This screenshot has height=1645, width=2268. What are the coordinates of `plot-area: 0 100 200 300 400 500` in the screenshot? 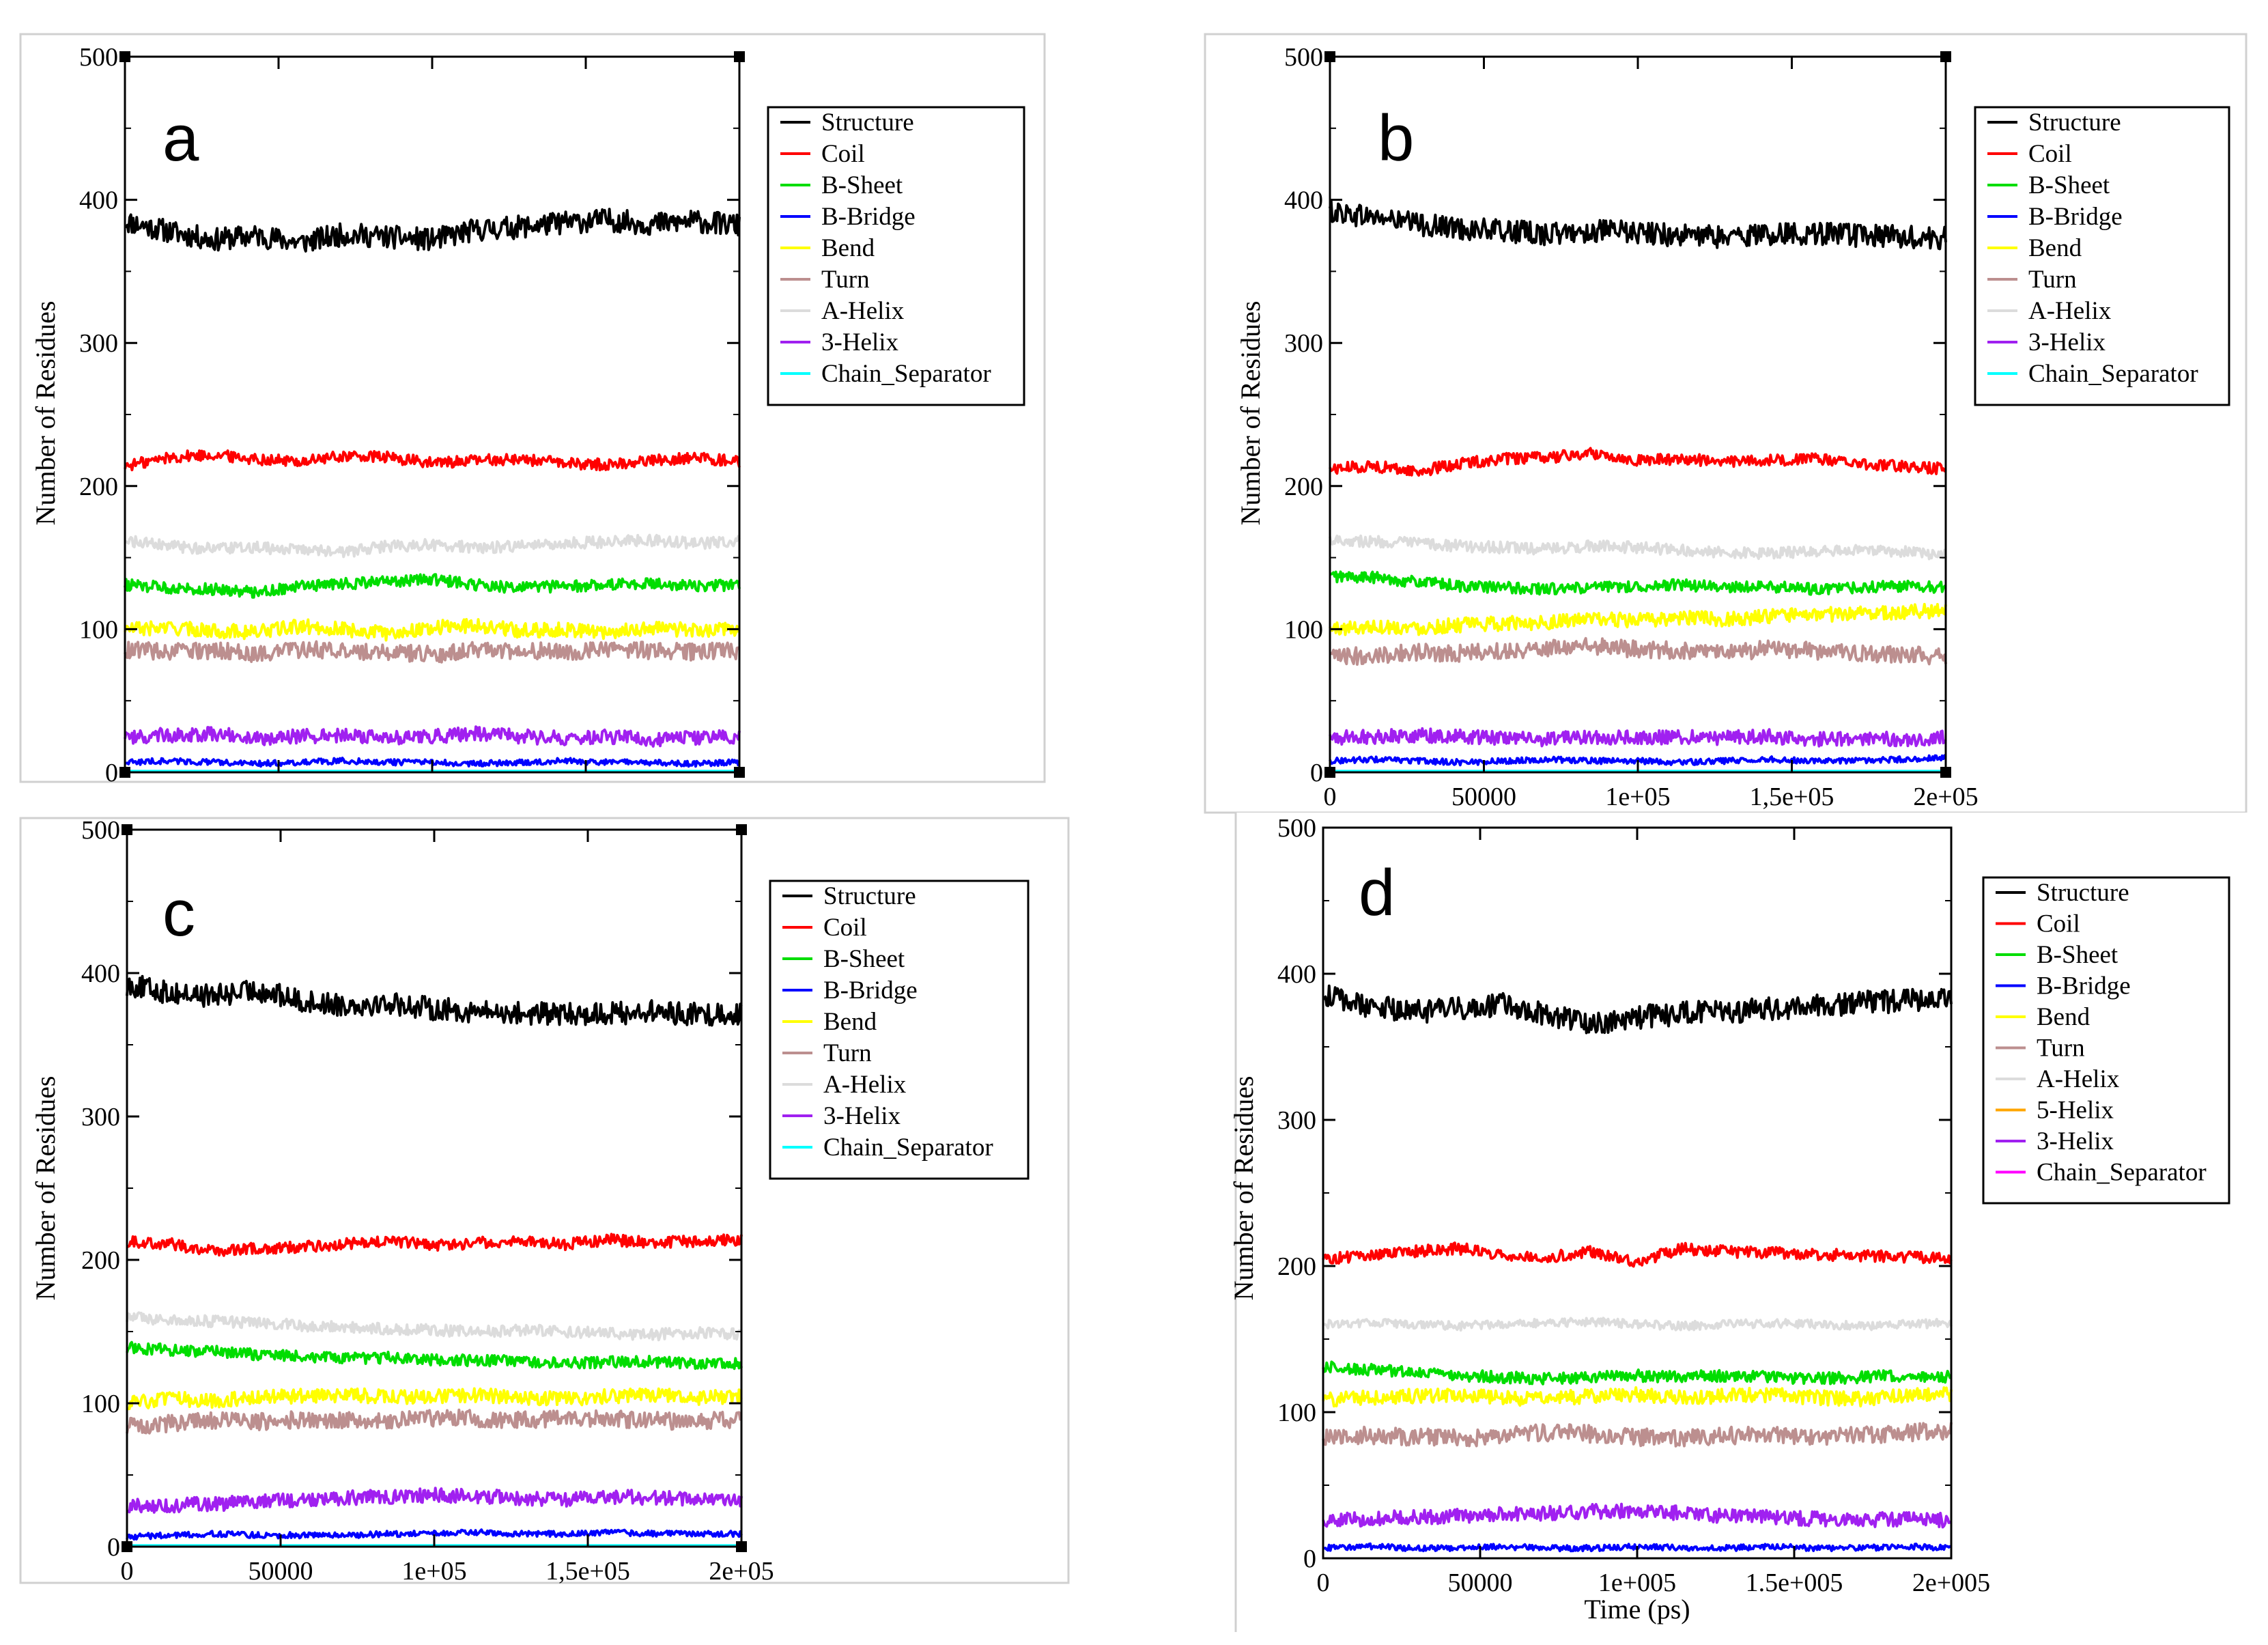 It's located at (412, 415).